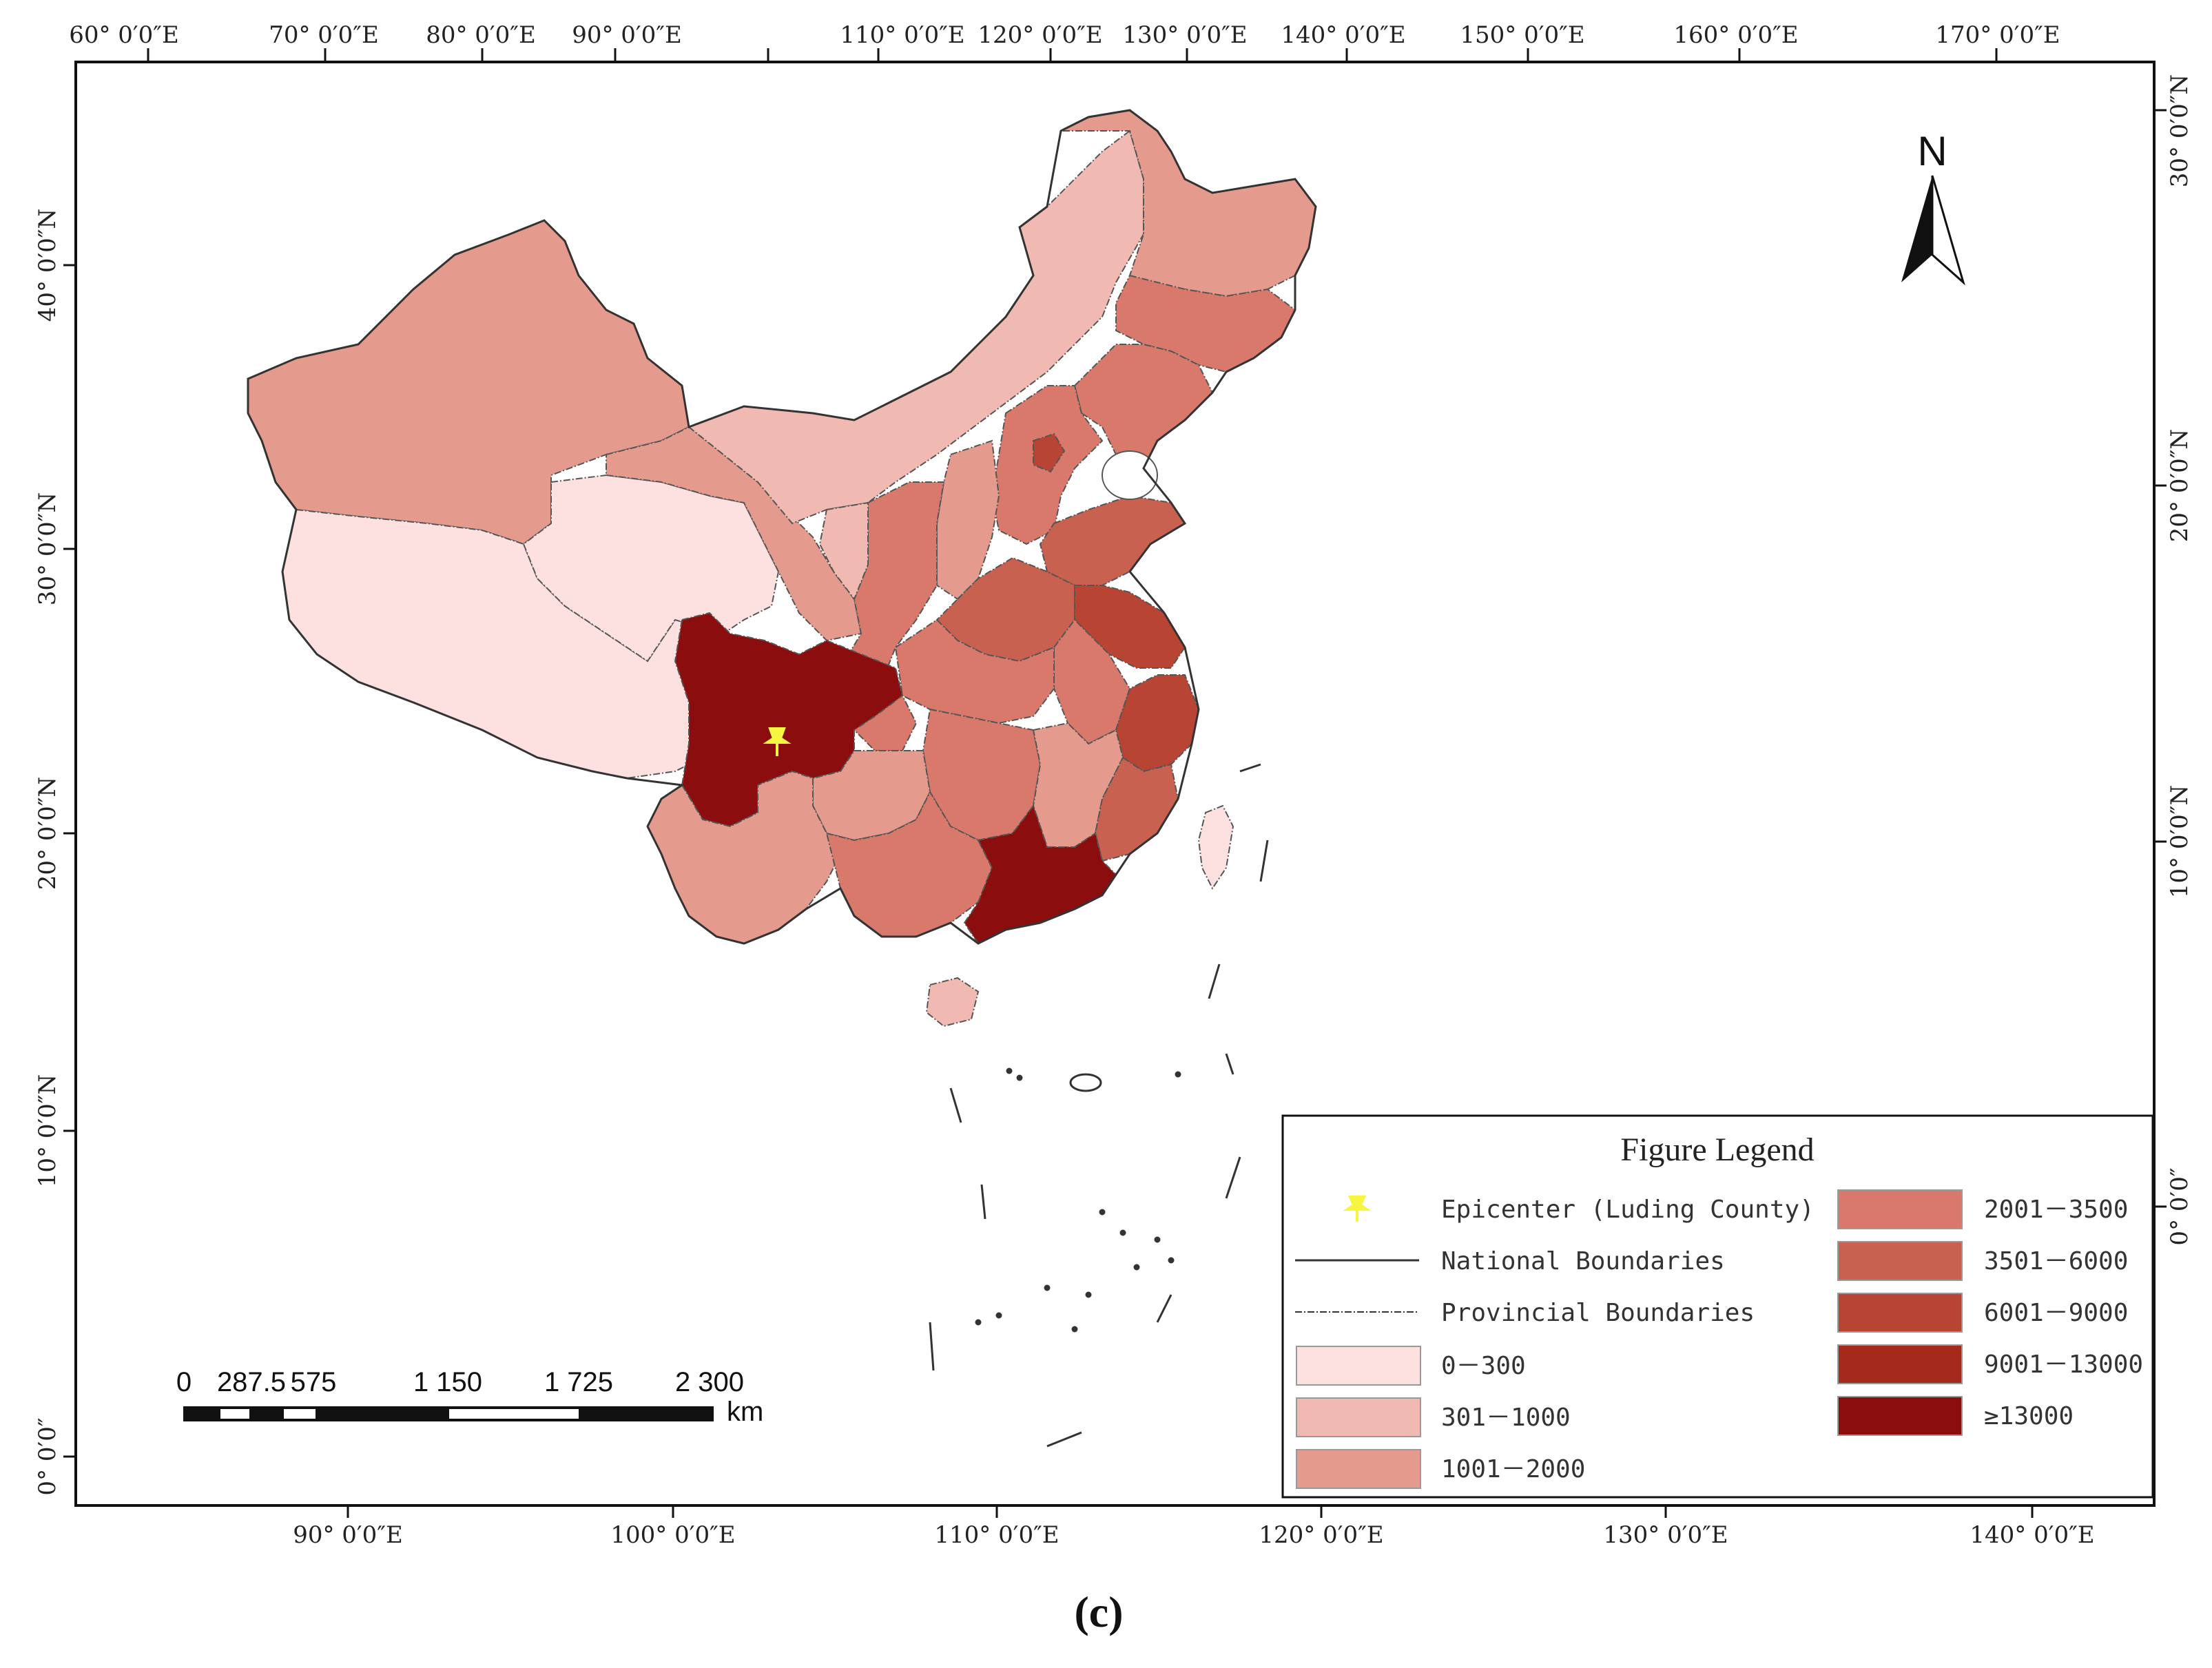 Image resolution: width=2212 pixels, height=1668 pixels. What do you see at coordinates (1098, 1611) in the screenshot?
I see `figure-caption: (c)` at bounding box center [1098, 1611].